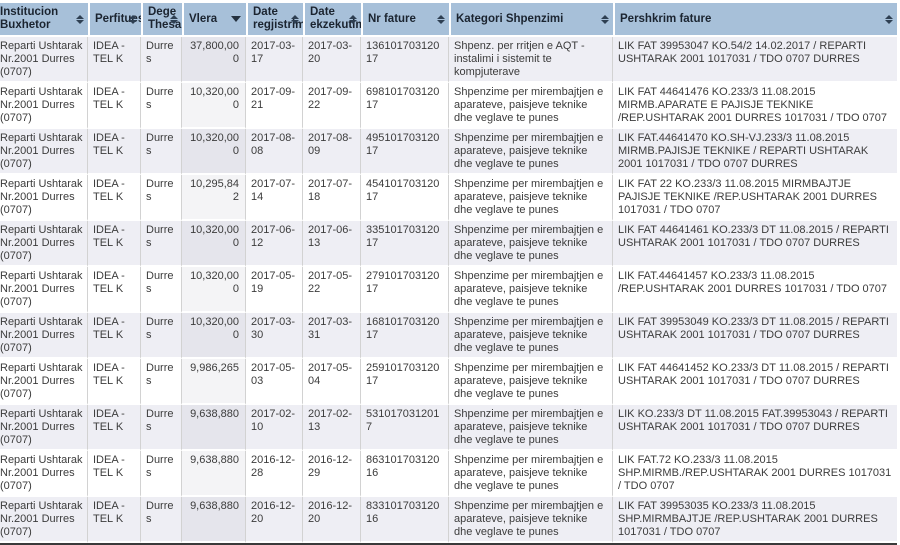  I want to click on cell-date-ekzekutimi: 2016-12-20, so click(332, 520).